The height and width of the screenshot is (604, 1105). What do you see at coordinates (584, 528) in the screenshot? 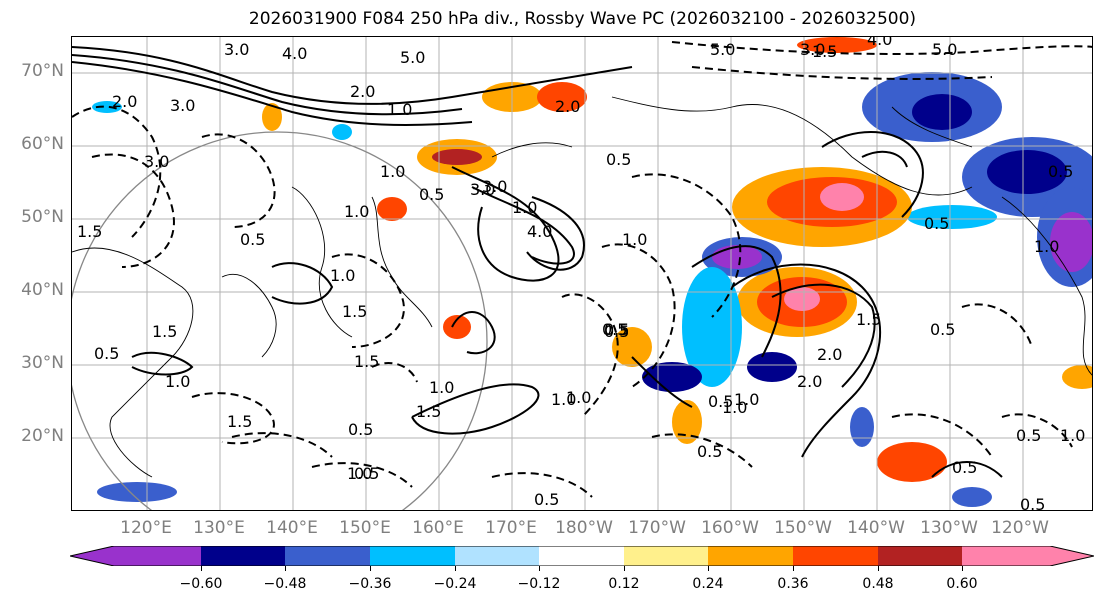
I see `lon-label: 180°W` at bounding box center [584, 528].